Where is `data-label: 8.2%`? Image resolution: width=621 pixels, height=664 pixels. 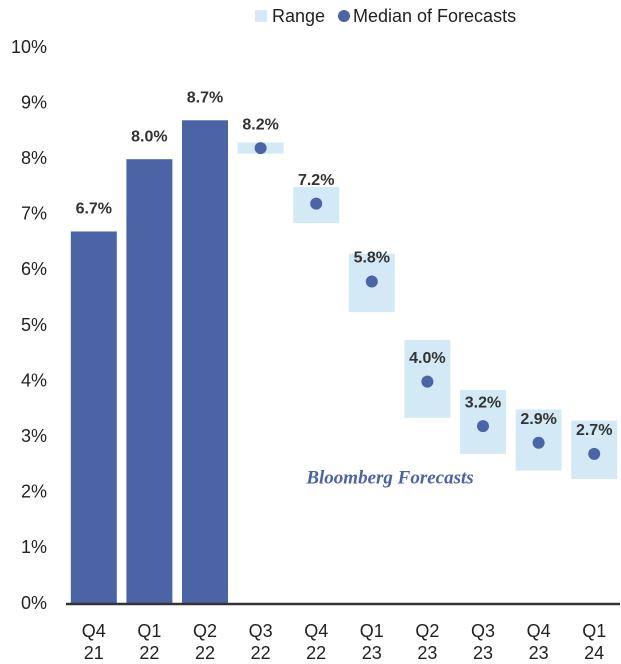 data-label: 8.2% is located at coordinates (260, 124).